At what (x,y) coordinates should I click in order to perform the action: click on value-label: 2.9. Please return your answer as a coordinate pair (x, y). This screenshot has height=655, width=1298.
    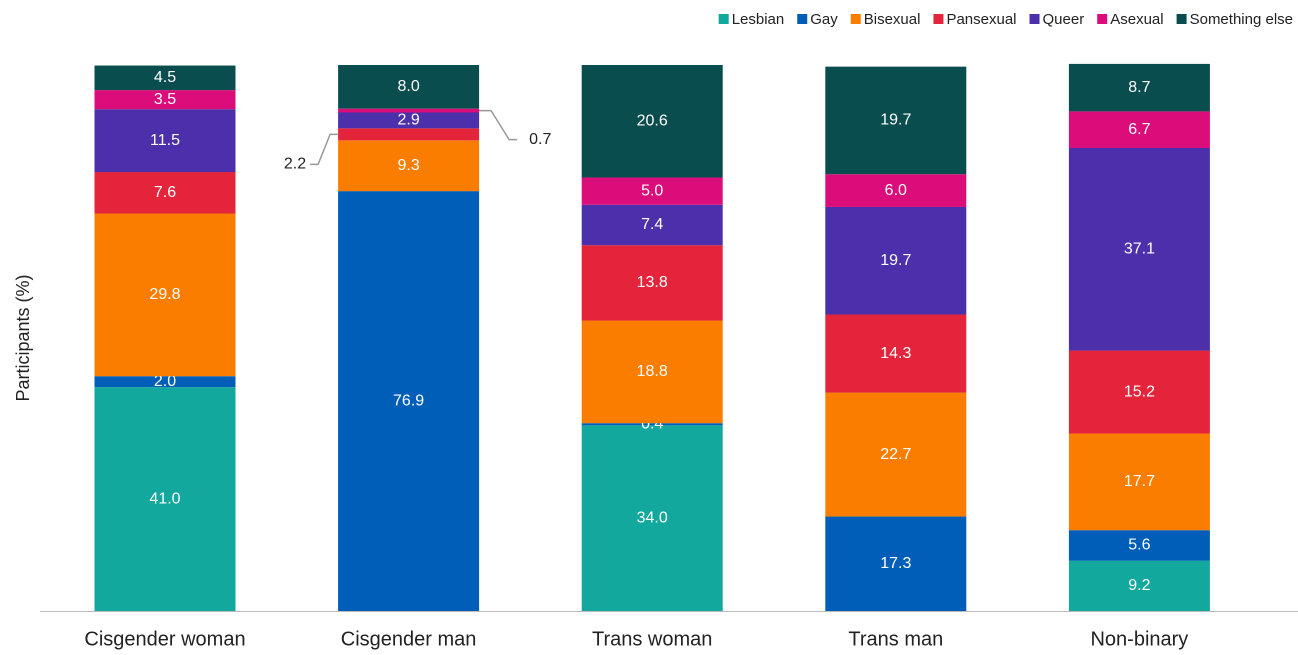
    Looking at the image, I should click on (408, 120).